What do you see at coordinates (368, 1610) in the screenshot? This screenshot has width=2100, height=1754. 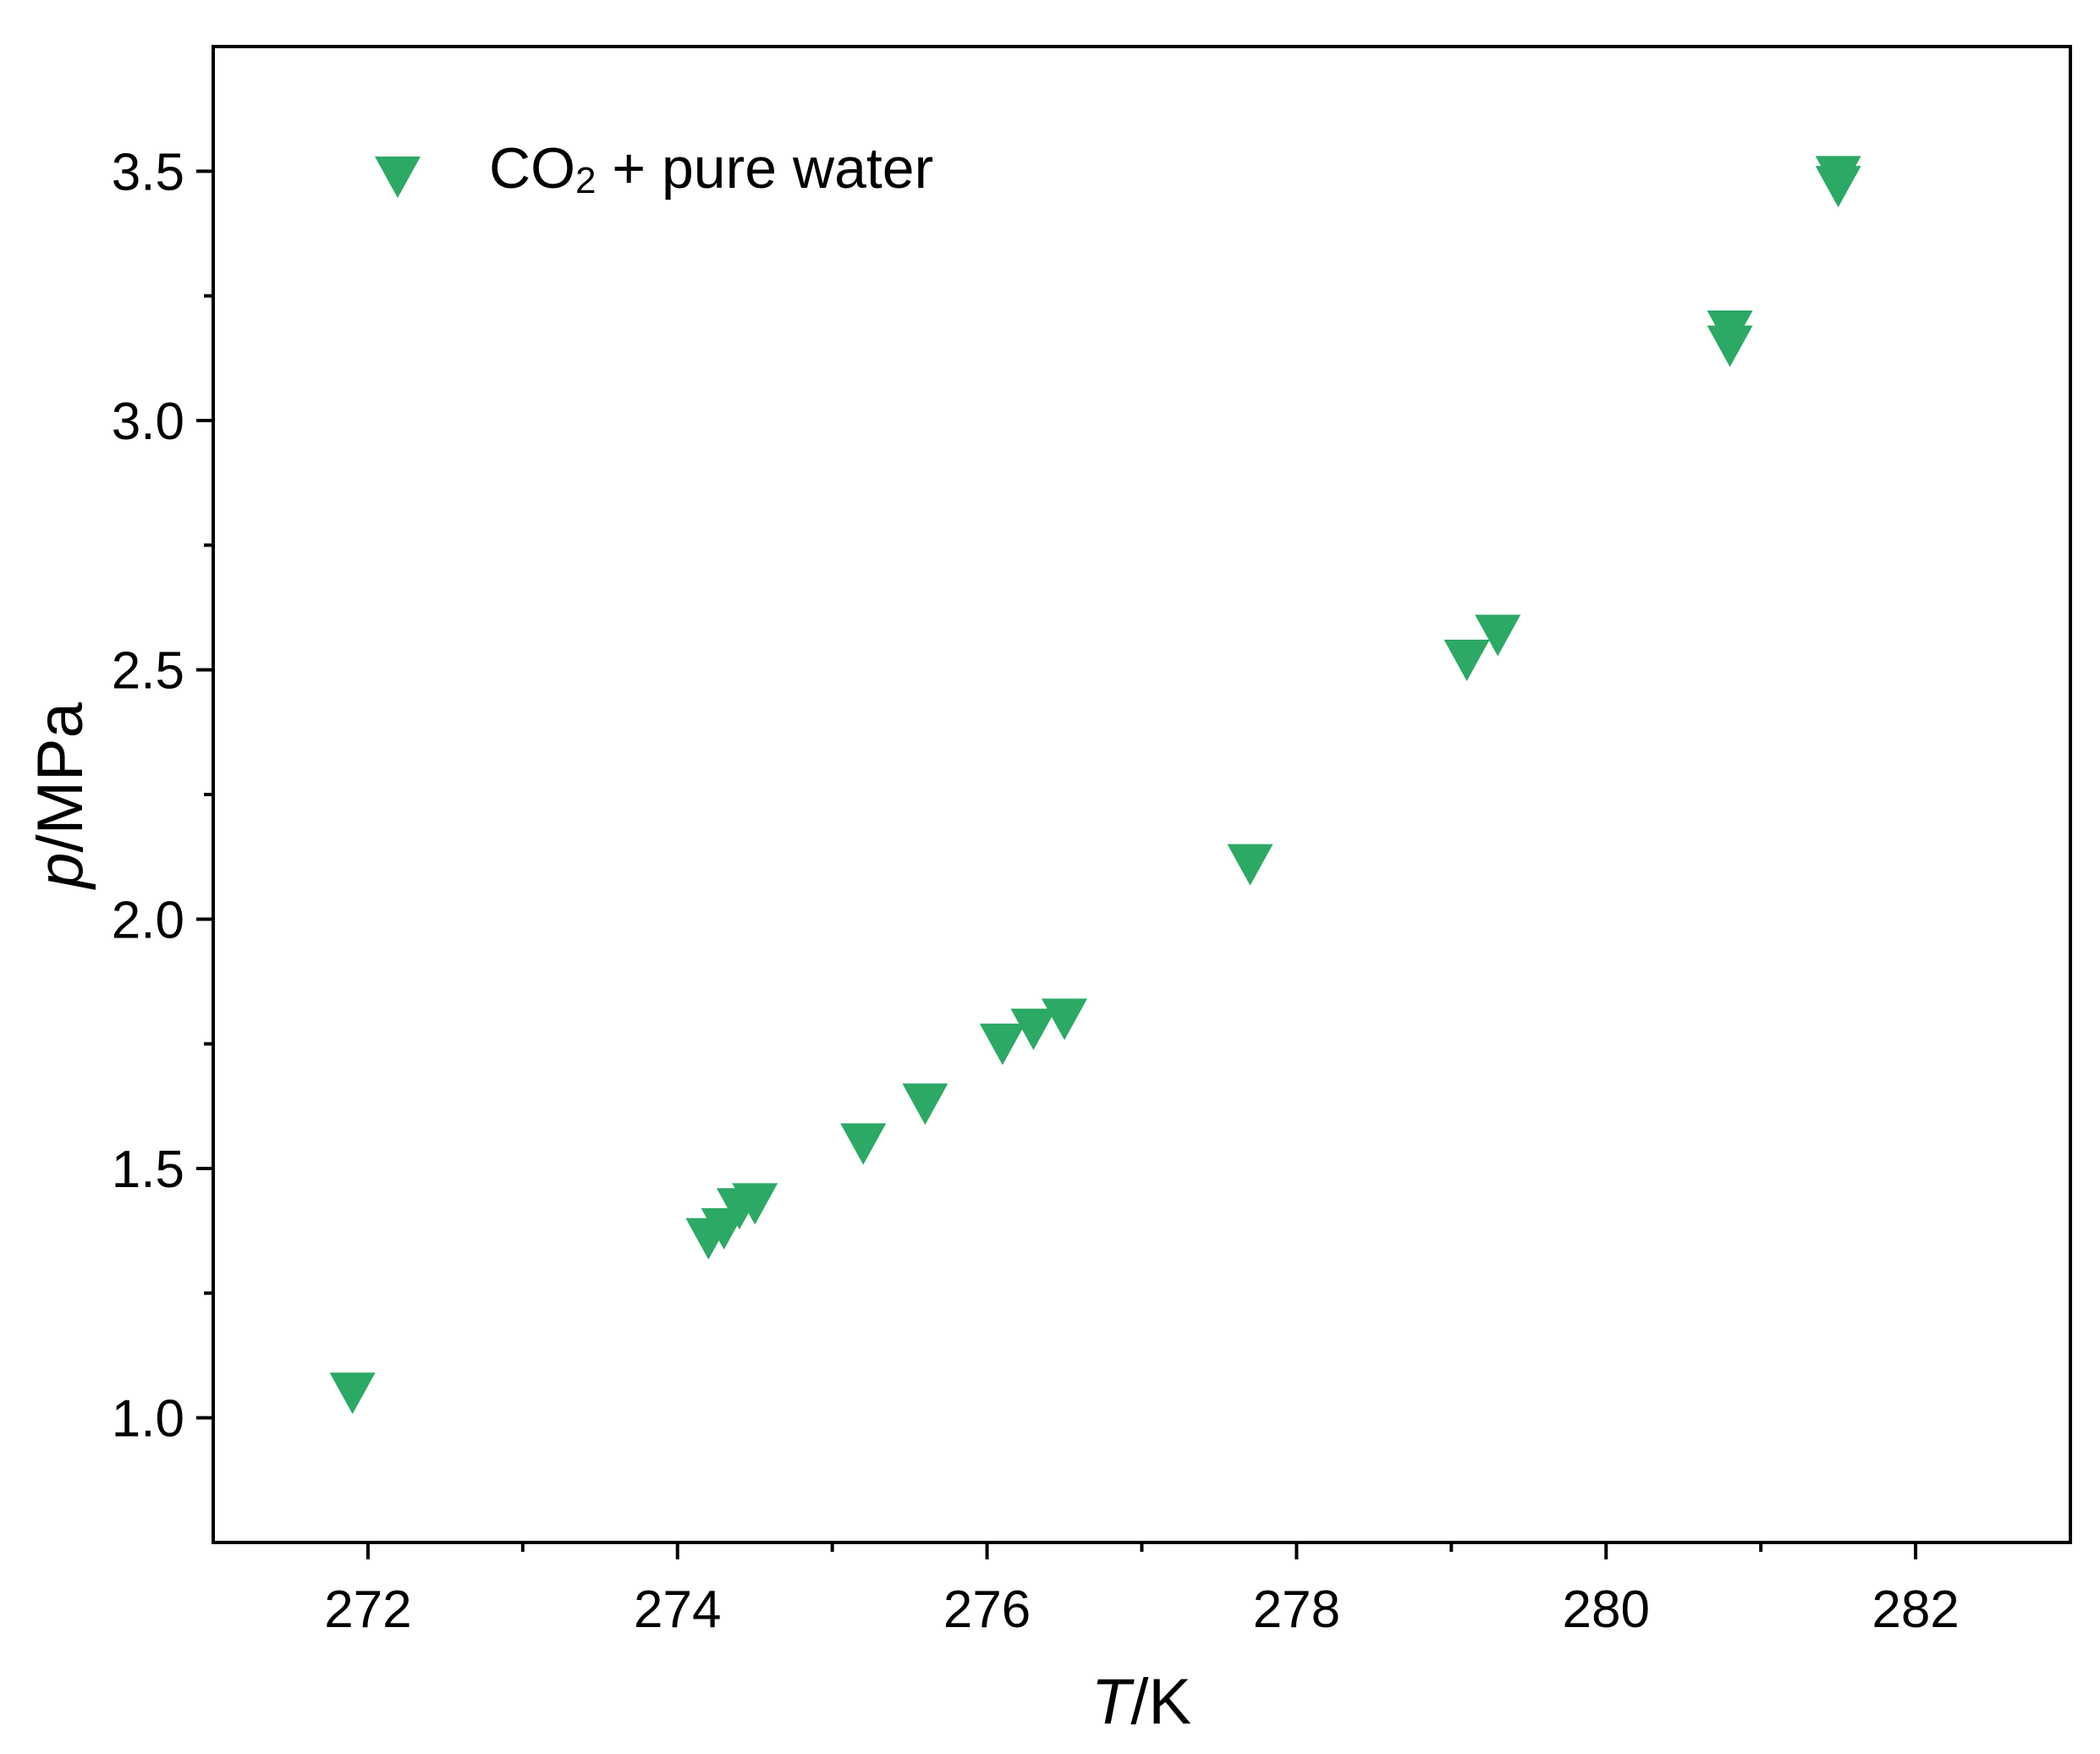 I see `x-tick-label: 272` at bounding box center [368, 1610].